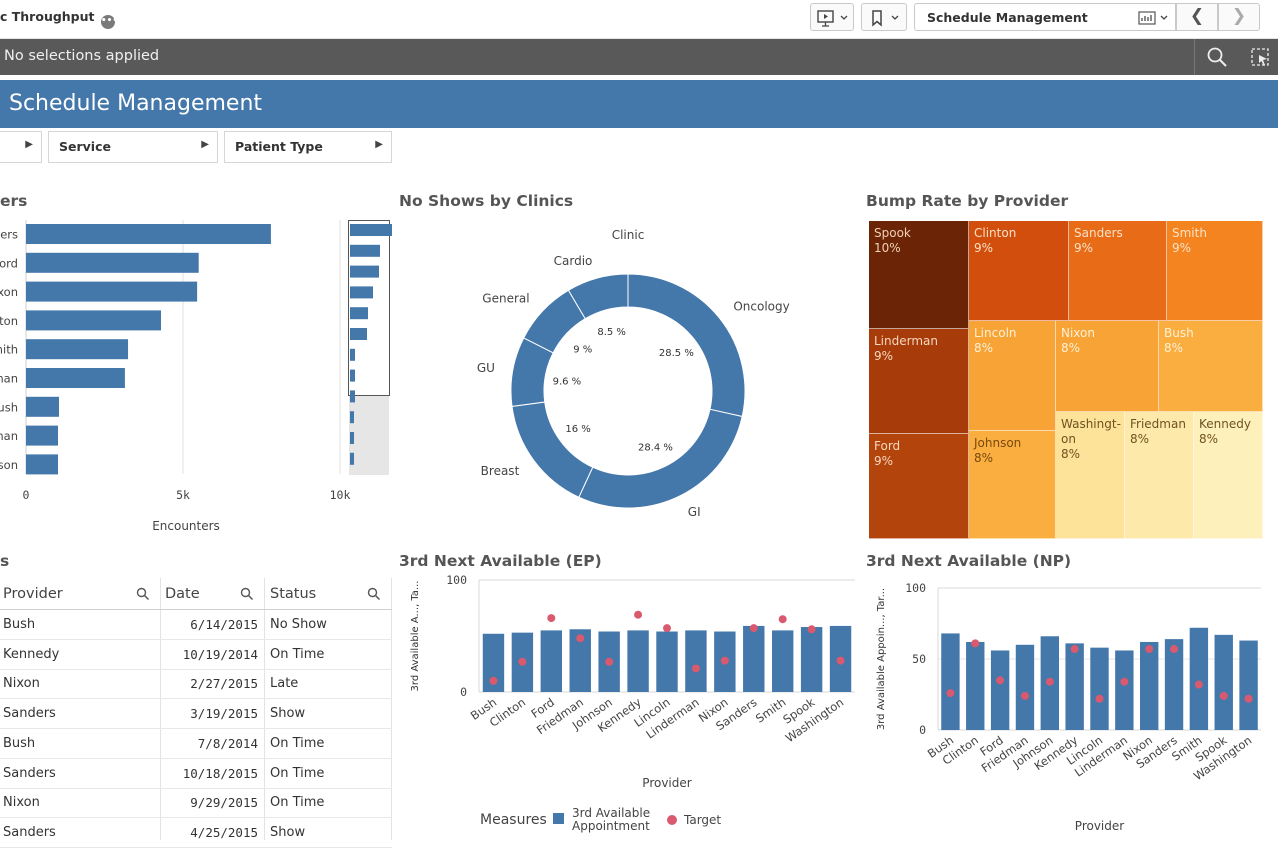  What do you see at coordinates (686, 345) in the screenshot?
I see `donut-slice-oncology` at bounding box center [686, 345].